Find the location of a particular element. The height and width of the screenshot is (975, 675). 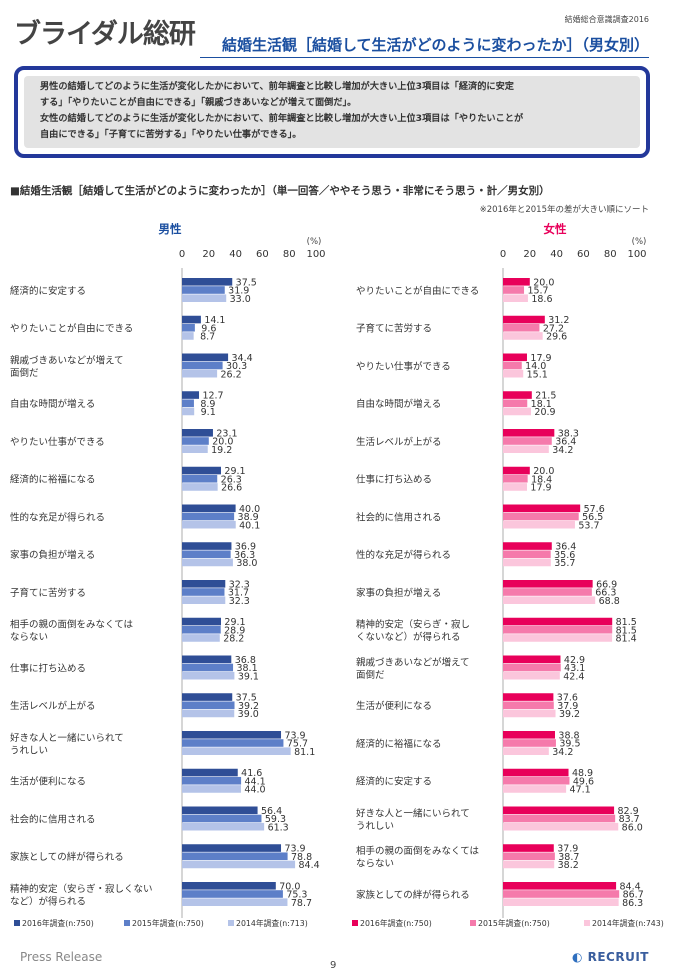

page-title: 結婚生活観［結婚して生活がどのように変わったか］（男女別） is located at coordinates (435, 45).